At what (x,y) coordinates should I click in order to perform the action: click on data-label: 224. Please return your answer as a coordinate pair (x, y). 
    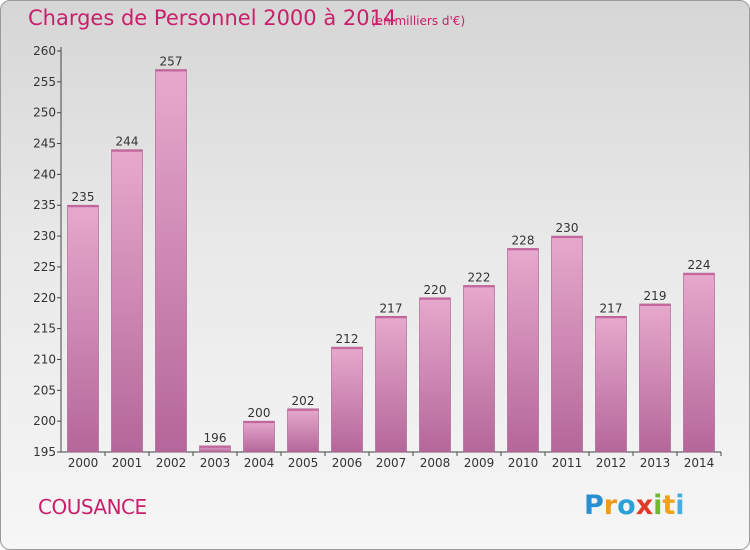
    Looking at the image, I should click on (699, 265).